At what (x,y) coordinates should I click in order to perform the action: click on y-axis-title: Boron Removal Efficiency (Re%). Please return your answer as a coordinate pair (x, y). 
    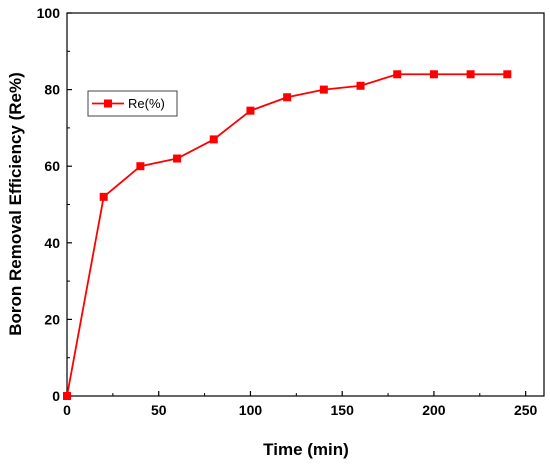
    Looking at the image, I should click on (15, 204).